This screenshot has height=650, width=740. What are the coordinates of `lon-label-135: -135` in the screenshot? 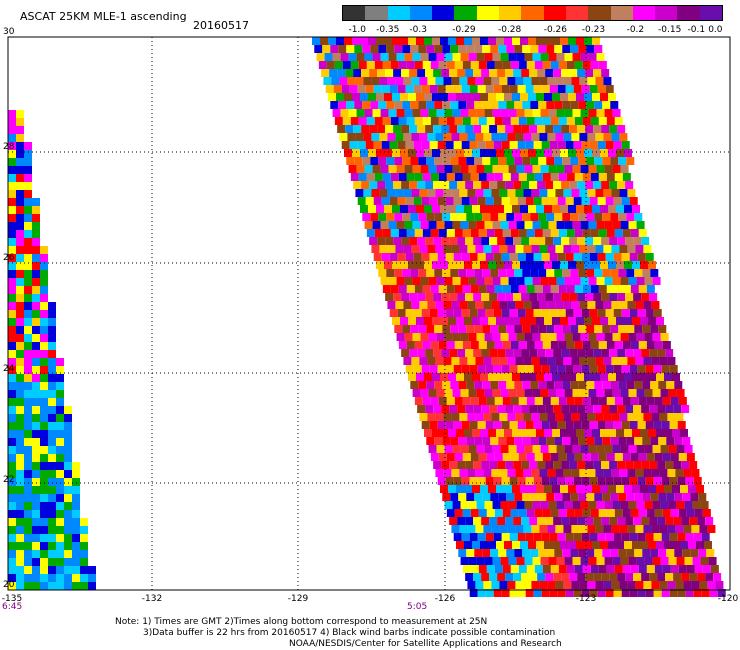 It's located at (12, 599).